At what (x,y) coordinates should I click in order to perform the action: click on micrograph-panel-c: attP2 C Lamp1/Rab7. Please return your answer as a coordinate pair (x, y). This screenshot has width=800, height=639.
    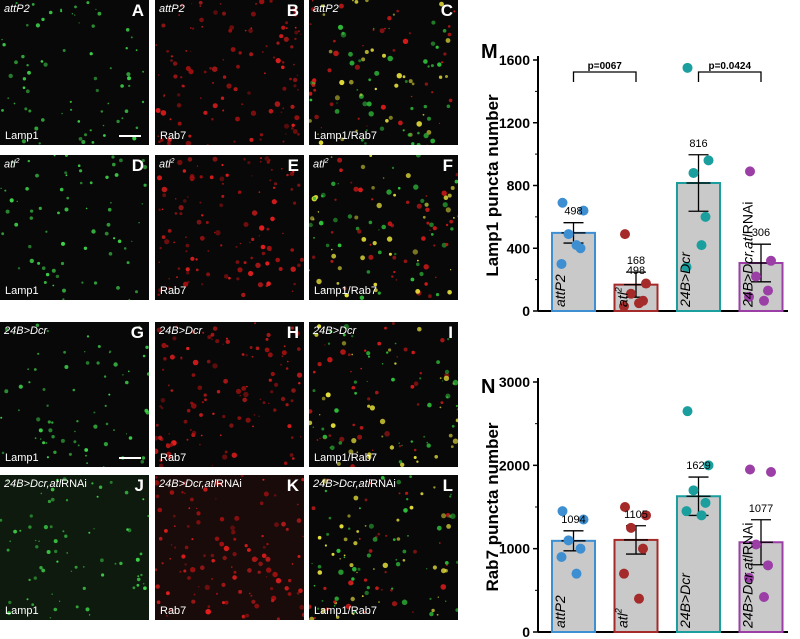
    Looking at the image, I should click on (383, 72).